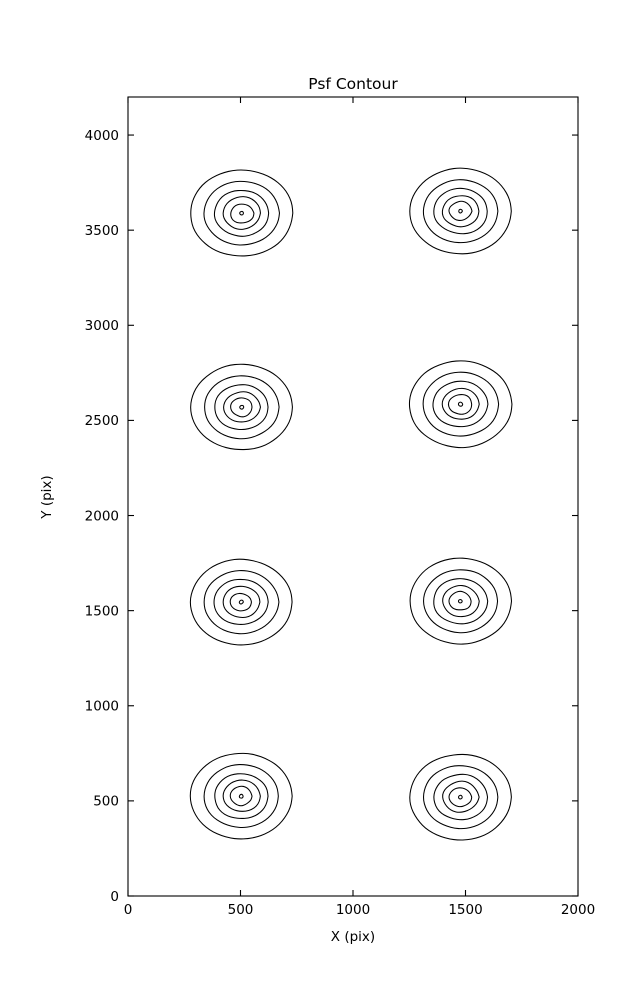 The width and height of the screenshot is (637, 1000). I want to click on x-tick-label: 1000, so click(353, 910).